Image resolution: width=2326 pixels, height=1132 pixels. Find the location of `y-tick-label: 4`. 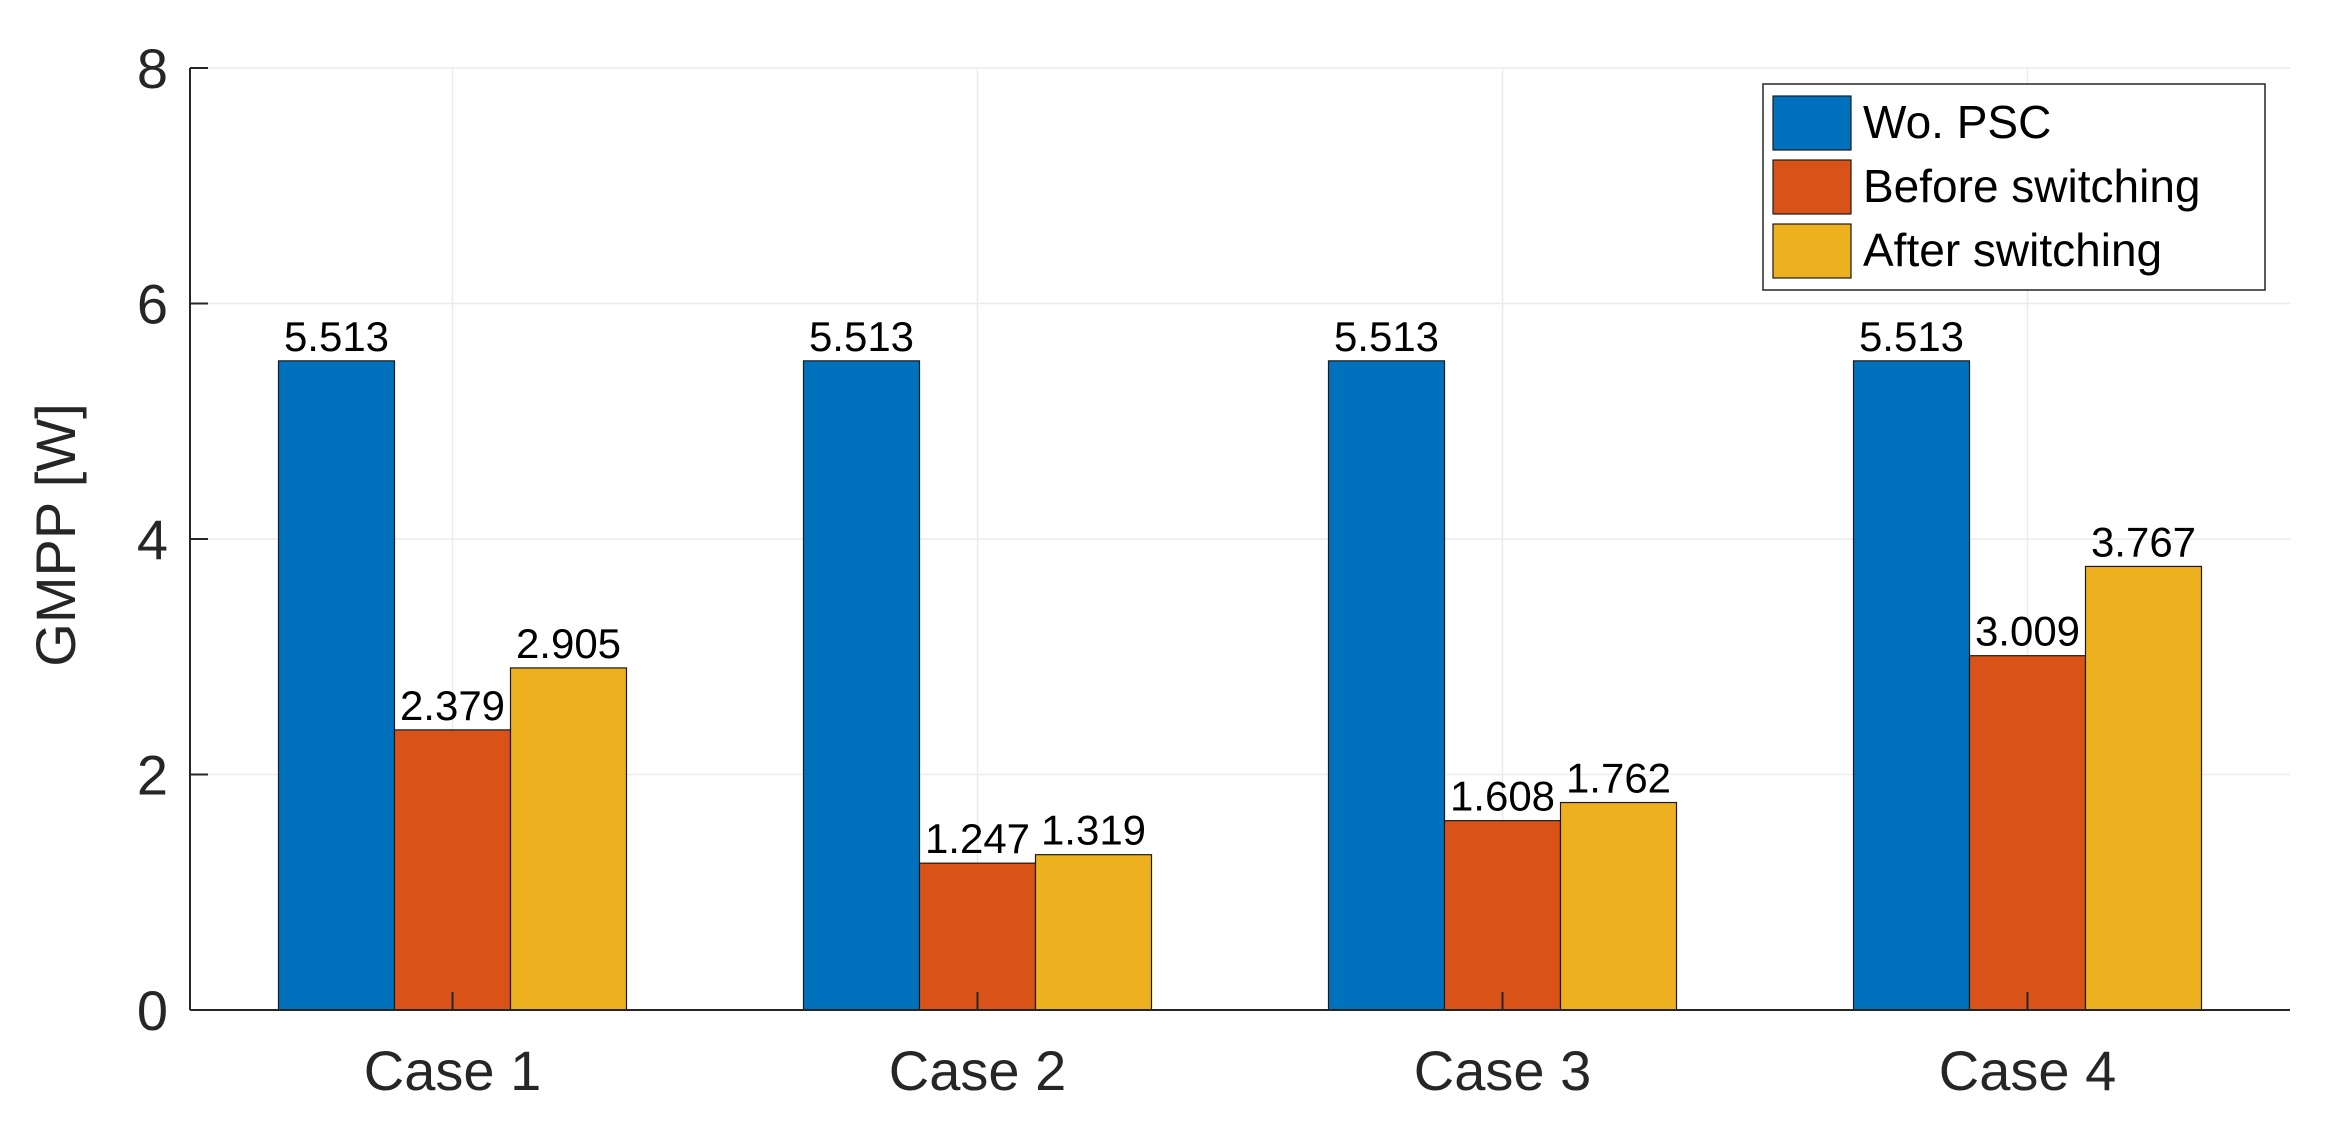

y-tick-label: 4 is located at coordinates (152, 539).